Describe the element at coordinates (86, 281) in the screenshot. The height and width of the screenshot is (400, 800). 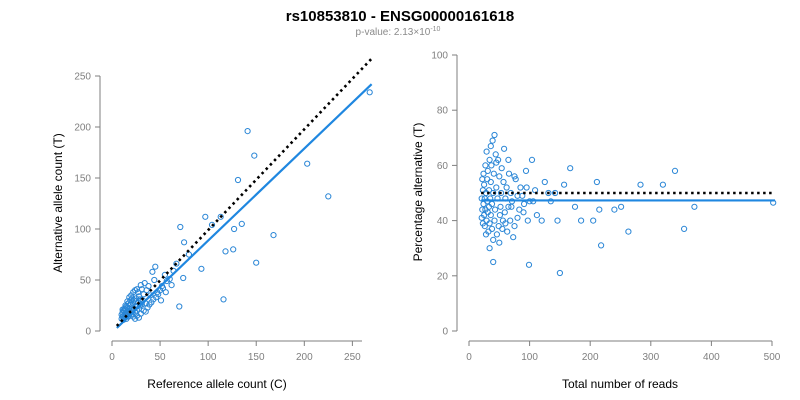
I see `y-tick-label: 50` at that location.